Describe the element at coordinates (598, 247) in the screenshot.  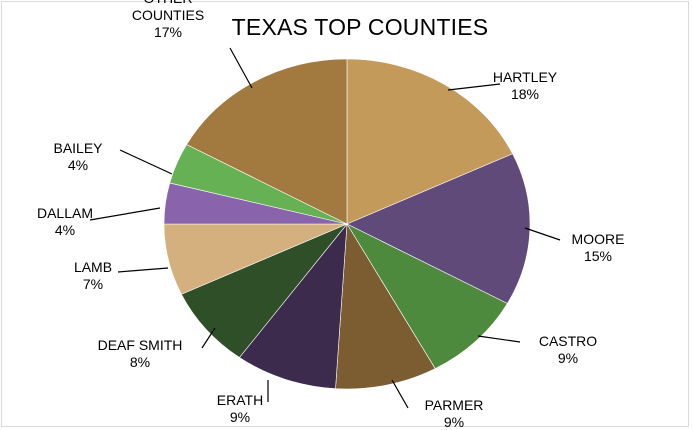
I see `slice-label-moore: MOORE 15%` at that location.